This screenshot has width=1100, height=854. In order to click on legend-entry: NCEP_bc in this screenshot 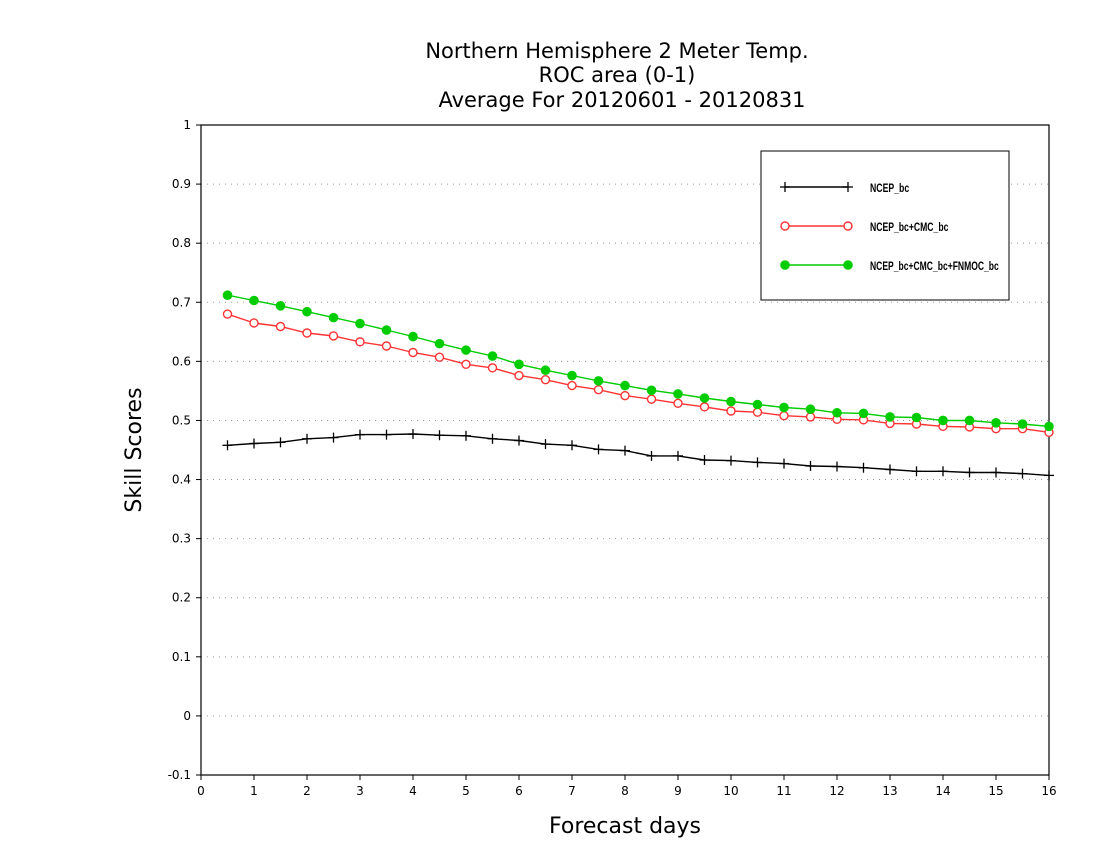, I will do `click(844, 188)`.